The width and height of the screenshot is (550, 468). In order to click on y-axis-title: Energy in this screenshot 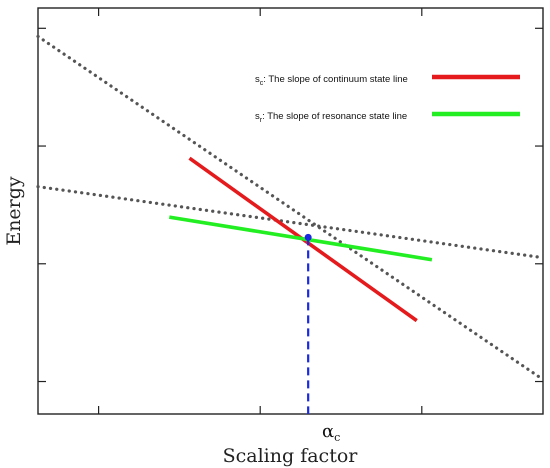, I will do `click(14, 211)`.